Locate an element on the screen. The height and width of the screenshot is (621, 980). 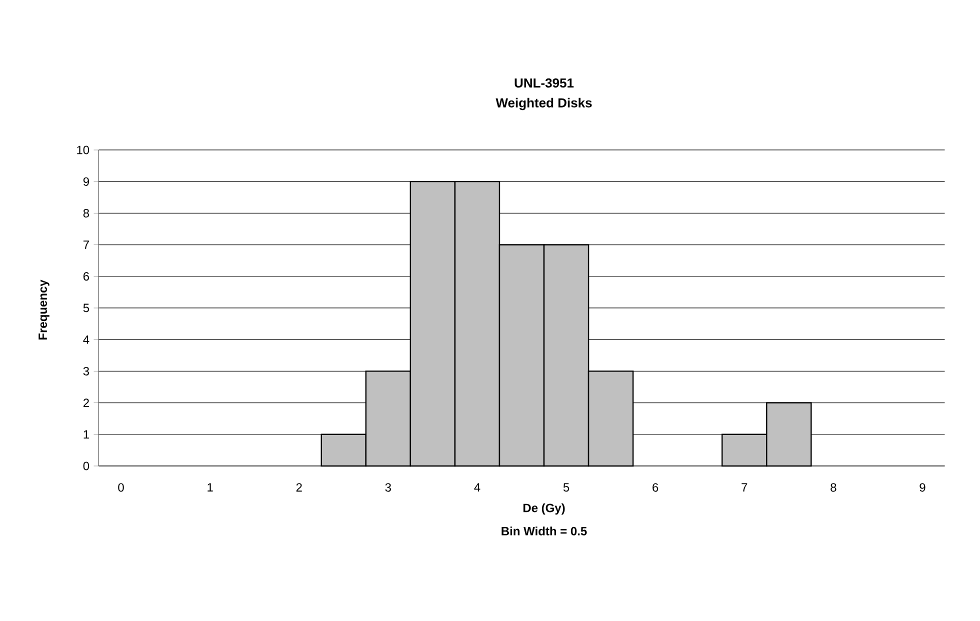
chart-title: UNL-3951 is located at coordinates (544, 83).